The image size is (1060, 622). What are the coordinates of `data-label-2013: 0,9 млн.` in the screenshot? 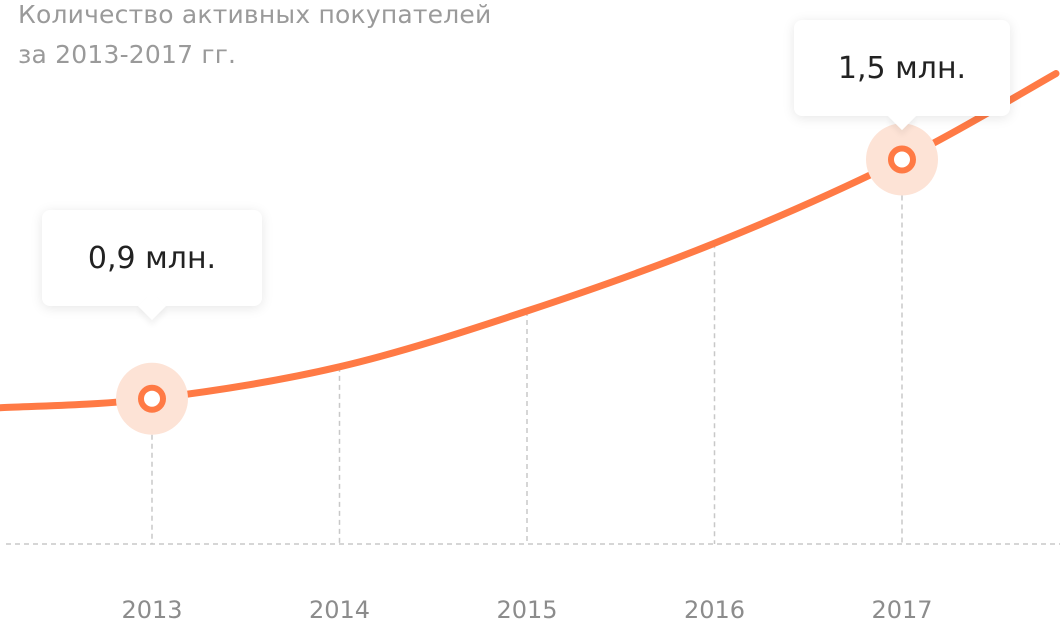 It's located at (152, 265).